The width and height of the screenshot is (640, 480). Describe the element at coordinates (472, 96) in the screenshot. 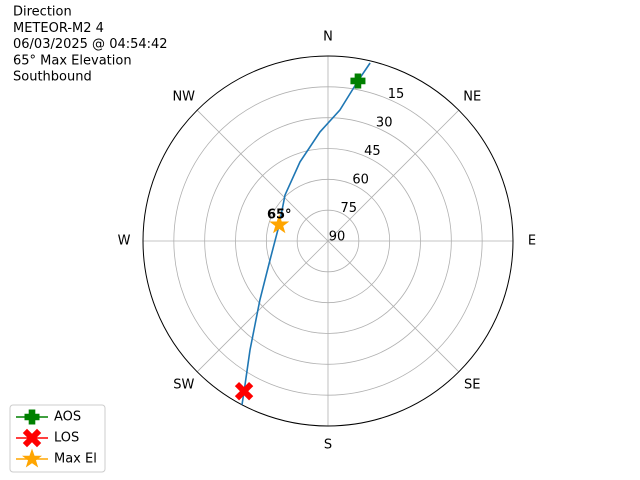

I see `theta-tick-label: NE` at that location.